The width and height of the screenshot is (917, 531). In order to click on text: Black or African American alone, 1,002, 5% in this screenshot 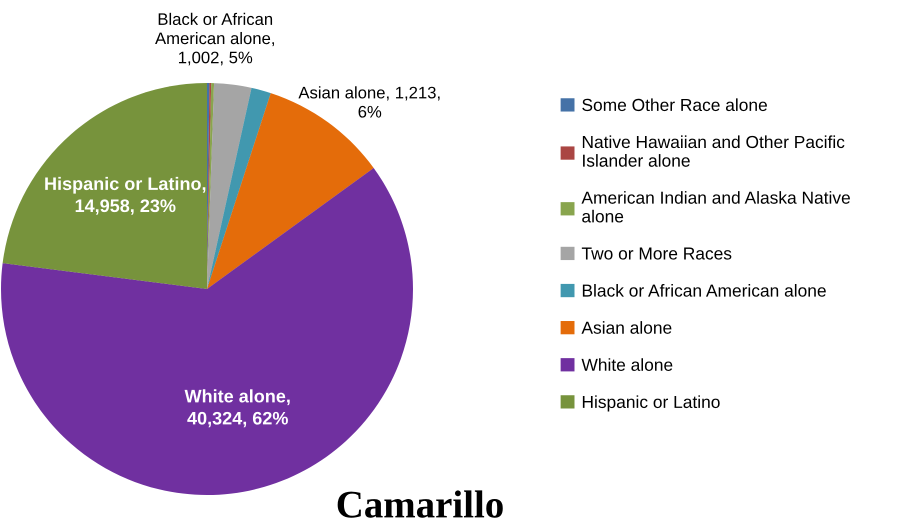, I will do `click(214, 39)`.